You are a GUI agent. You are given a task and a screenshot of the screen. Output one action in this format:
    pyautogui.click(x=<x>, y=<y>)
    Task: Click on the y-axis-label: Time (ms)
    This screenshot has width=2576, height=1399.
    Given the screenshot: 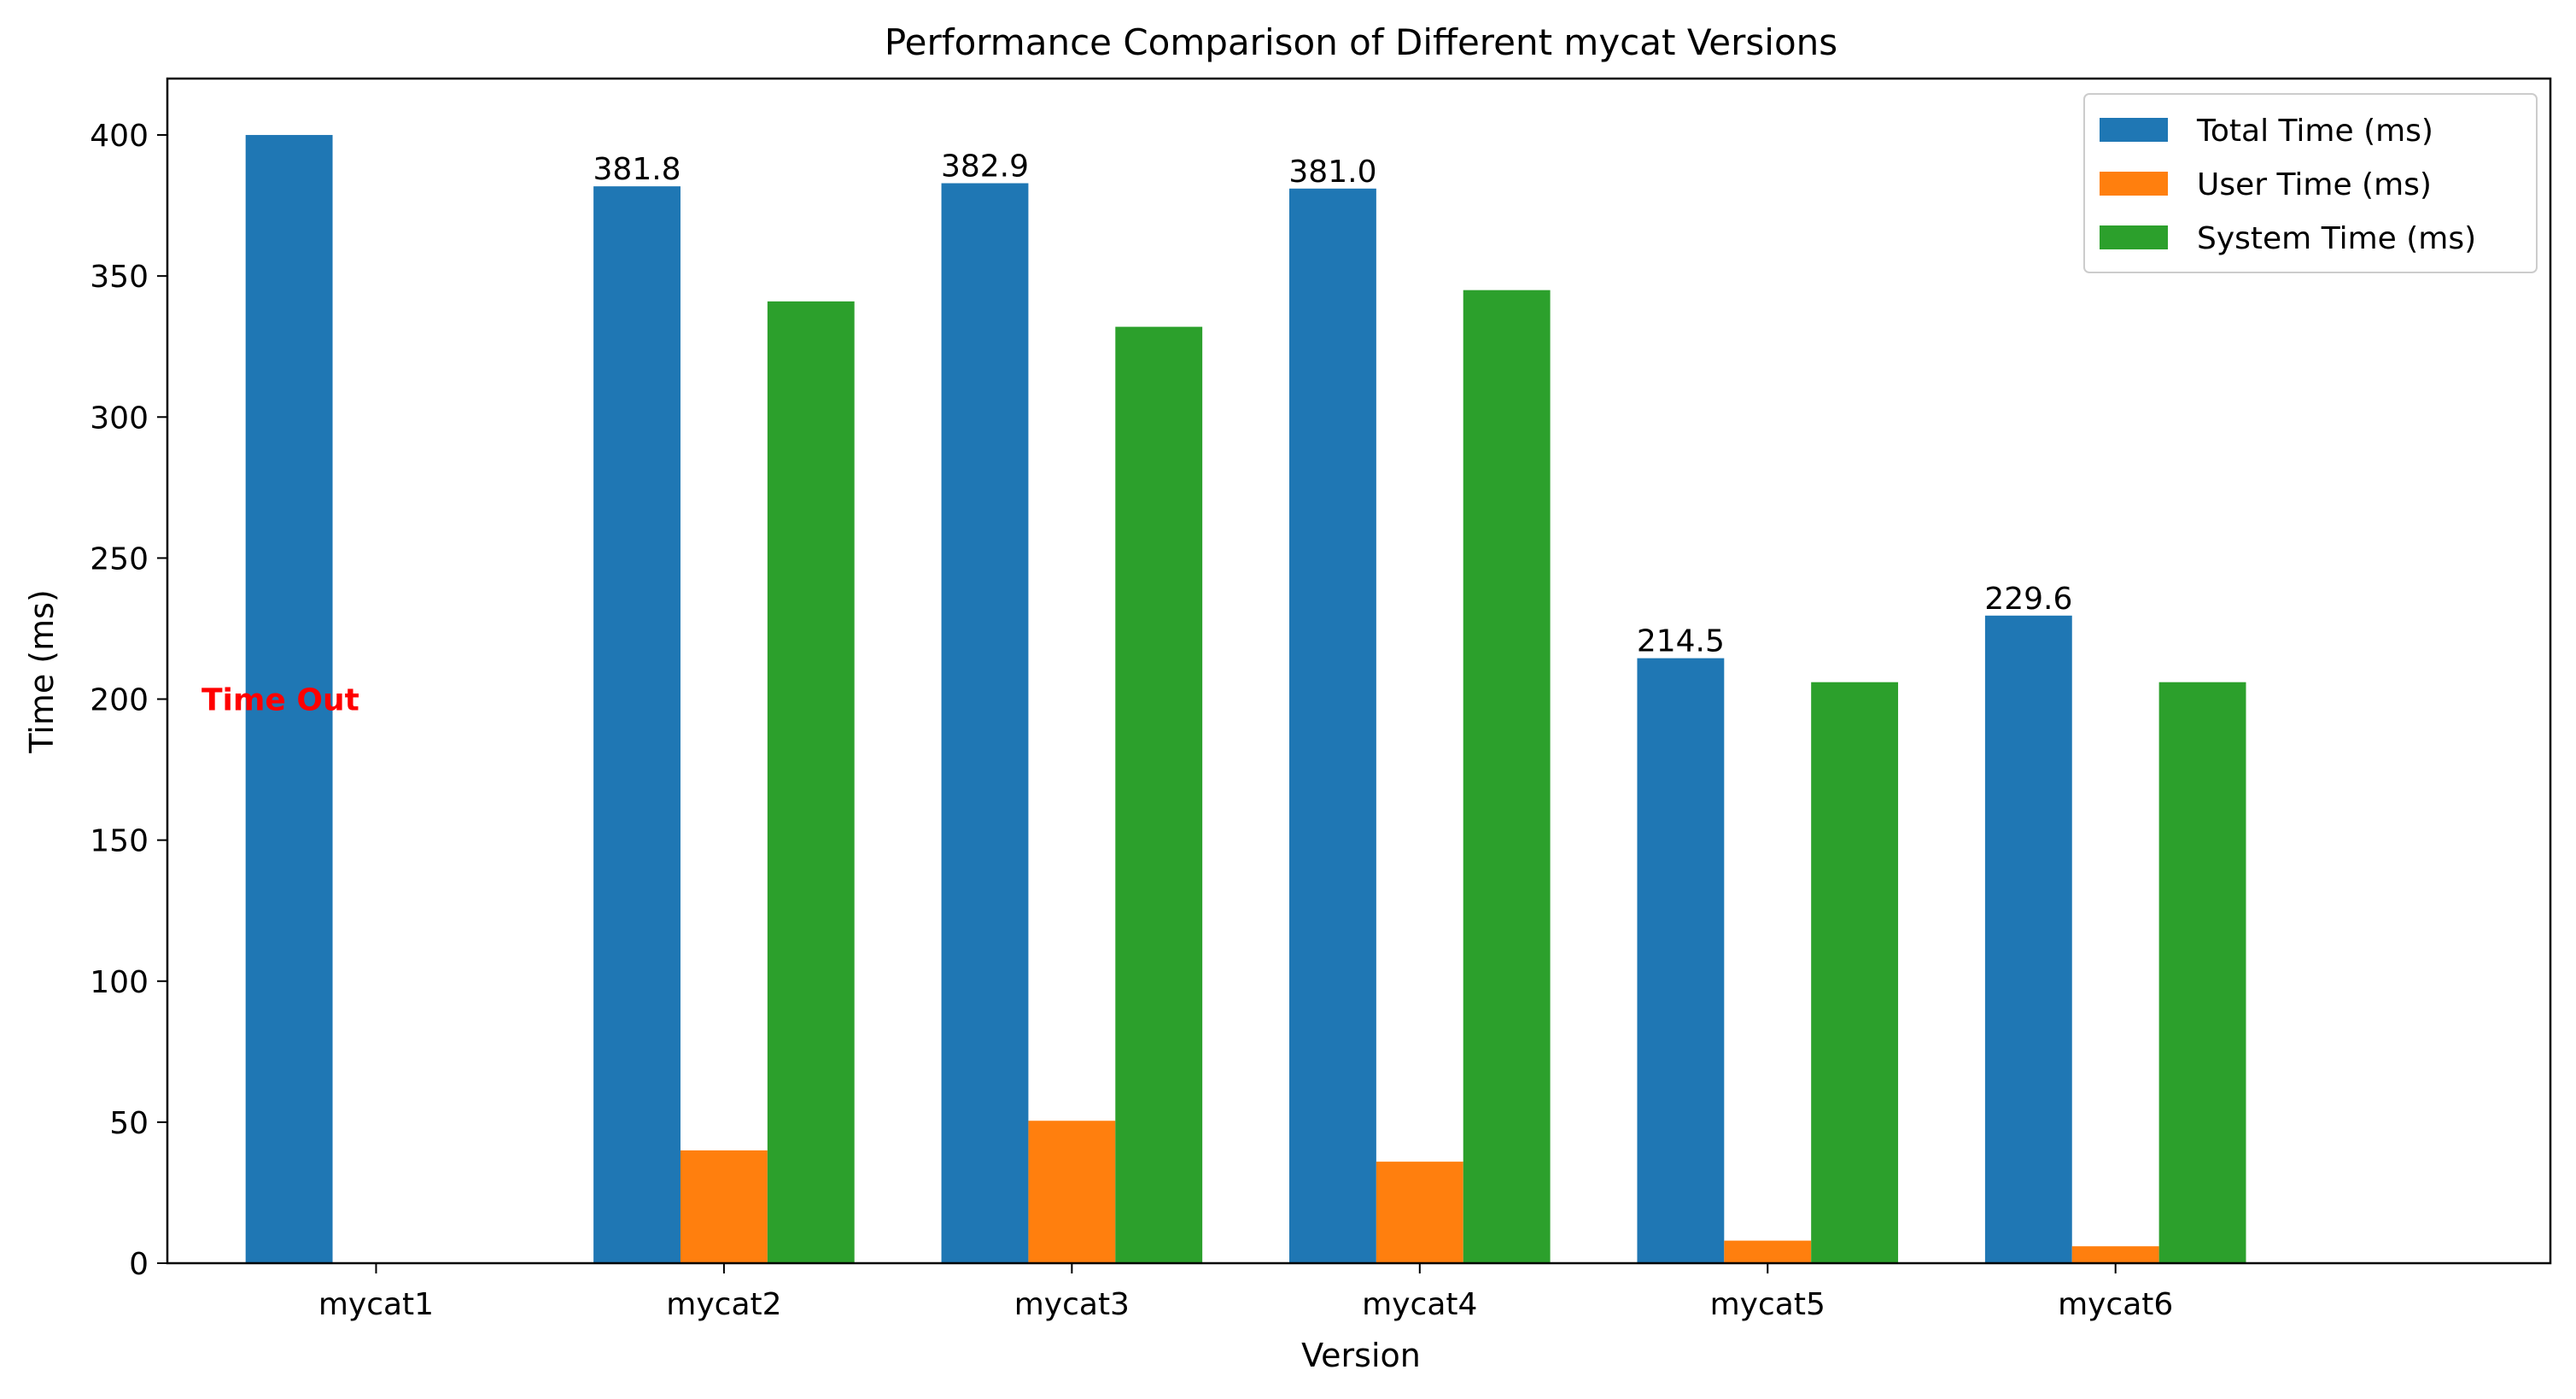 What is the action you would take?
    pyautogui.click(x=42, y=671)
    